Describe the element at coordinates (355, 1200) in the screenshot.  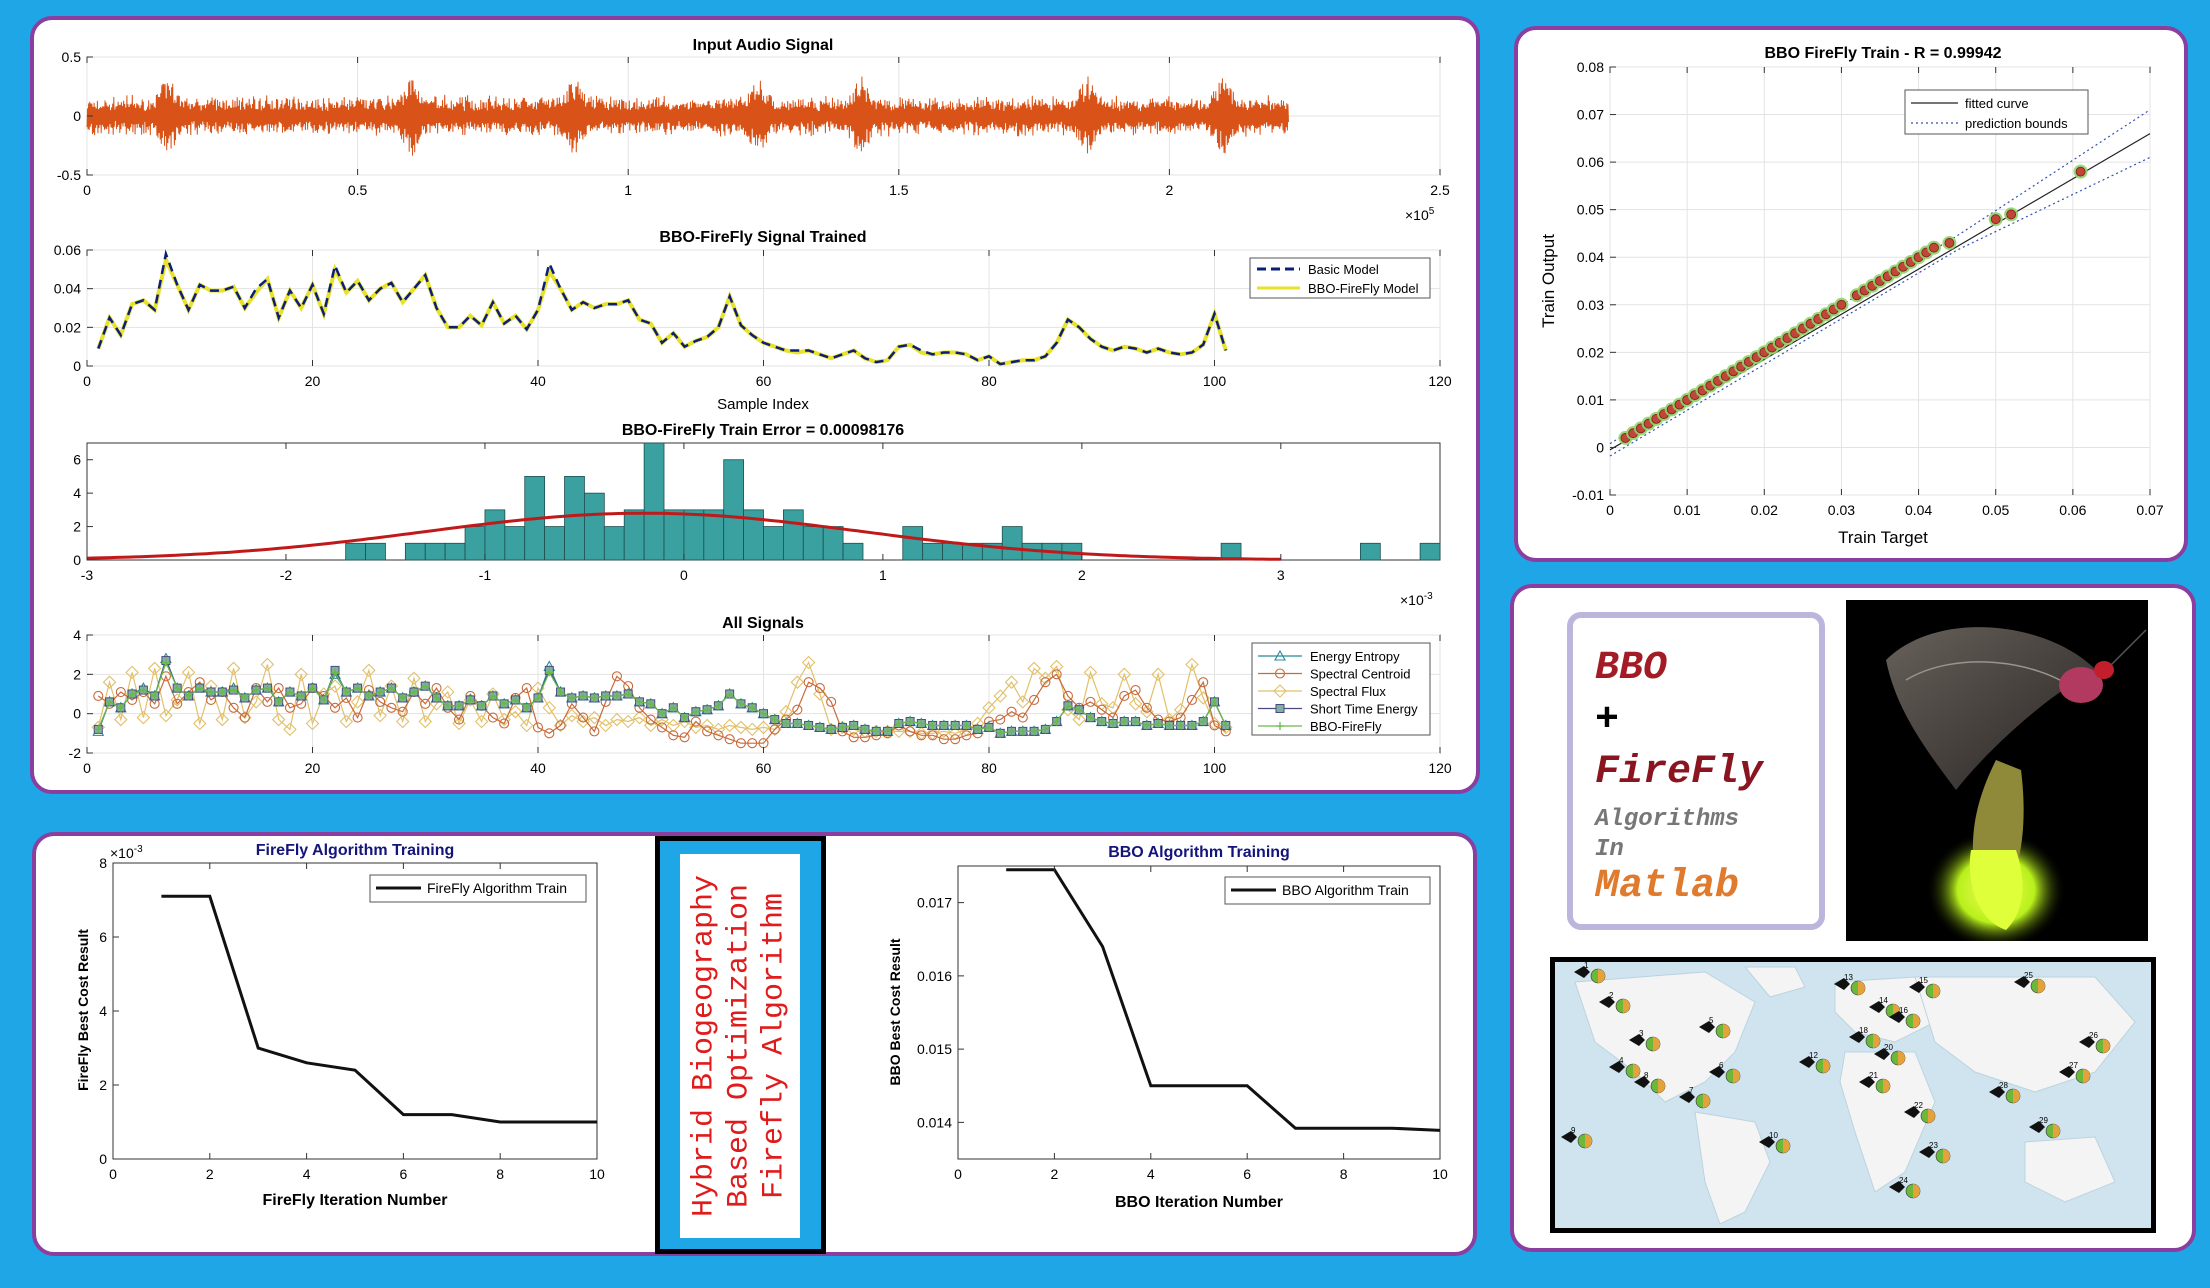
I see `firefly-xlabel: FireFly Iteration Number` at that location.